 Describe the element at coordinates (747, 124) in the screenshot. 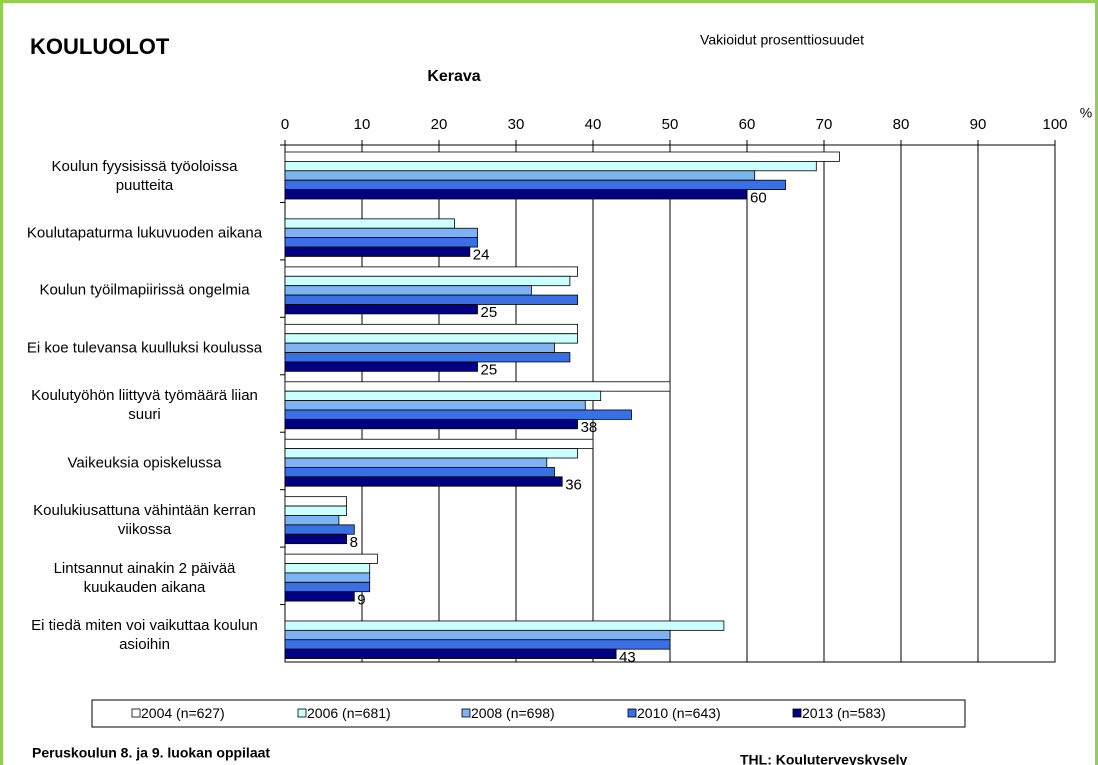

I see `x-tick-label: 60` at that location.